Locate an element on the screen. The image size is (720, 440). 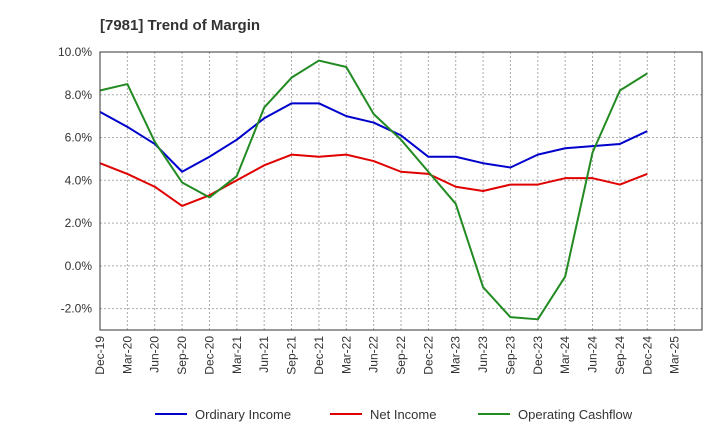
x-tick-label: Mar-24 is located at coordinates (565, 355).